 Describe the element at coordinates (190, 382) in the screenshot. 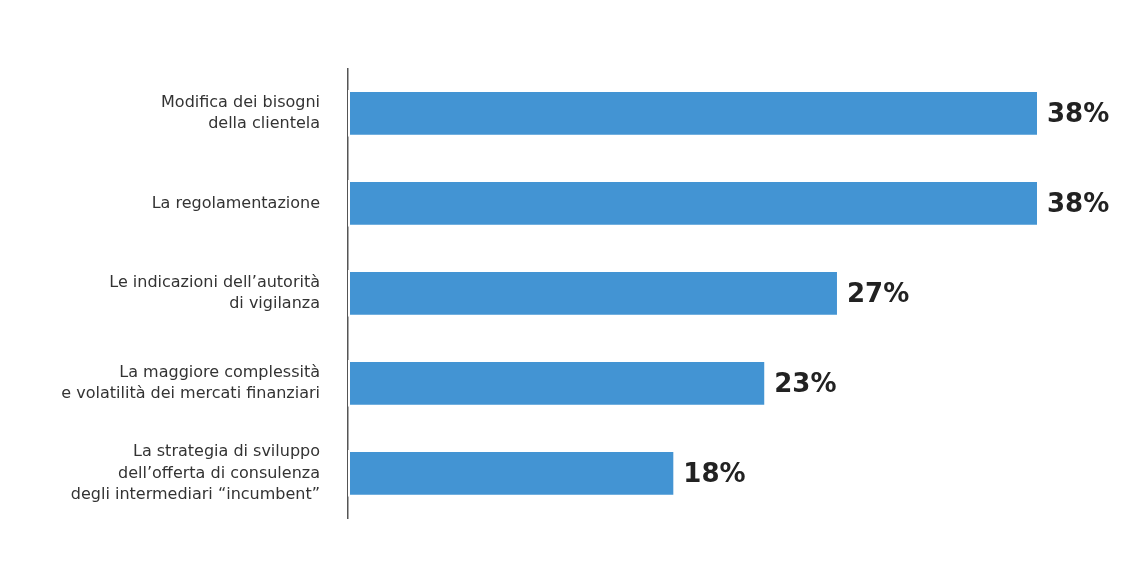

I see `y-tick-label: La maggiore complessità e volatilità dei mercati finanziari` at that location.